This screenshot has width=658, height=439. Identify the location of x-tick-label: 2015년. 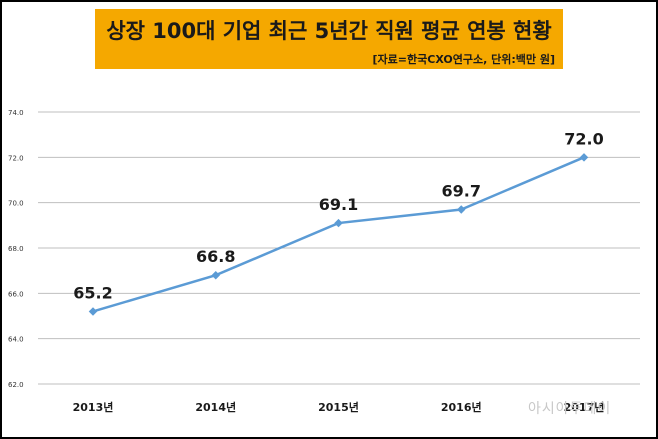
(338, 407).